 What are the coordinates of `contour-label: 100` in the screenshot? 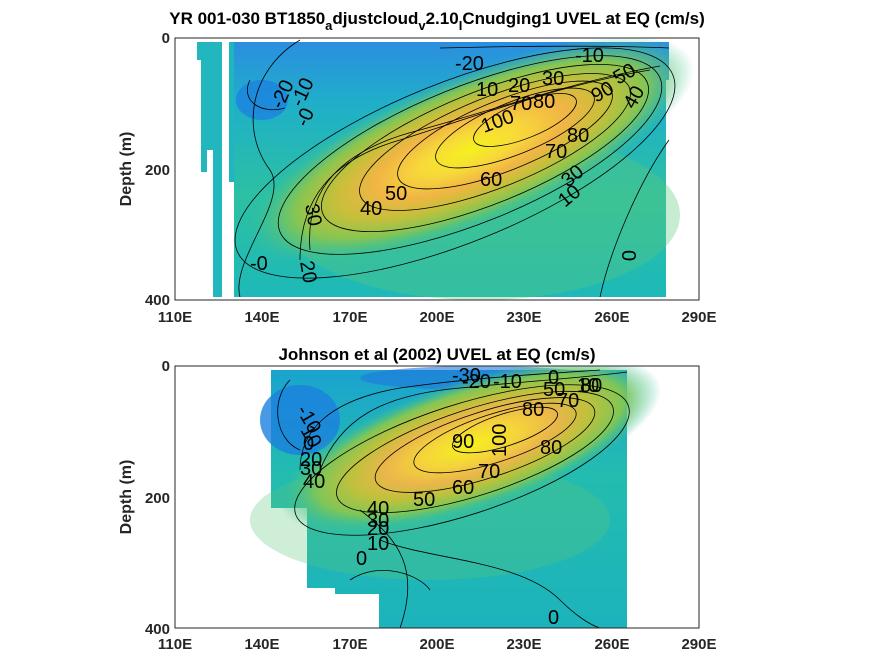 It's located at (500, 440).